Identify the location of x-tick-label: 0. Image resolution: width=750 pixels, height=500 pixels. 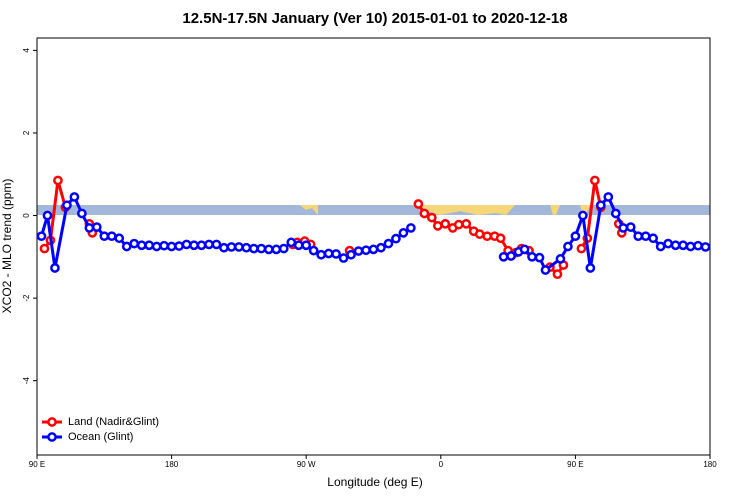
(441, 464).